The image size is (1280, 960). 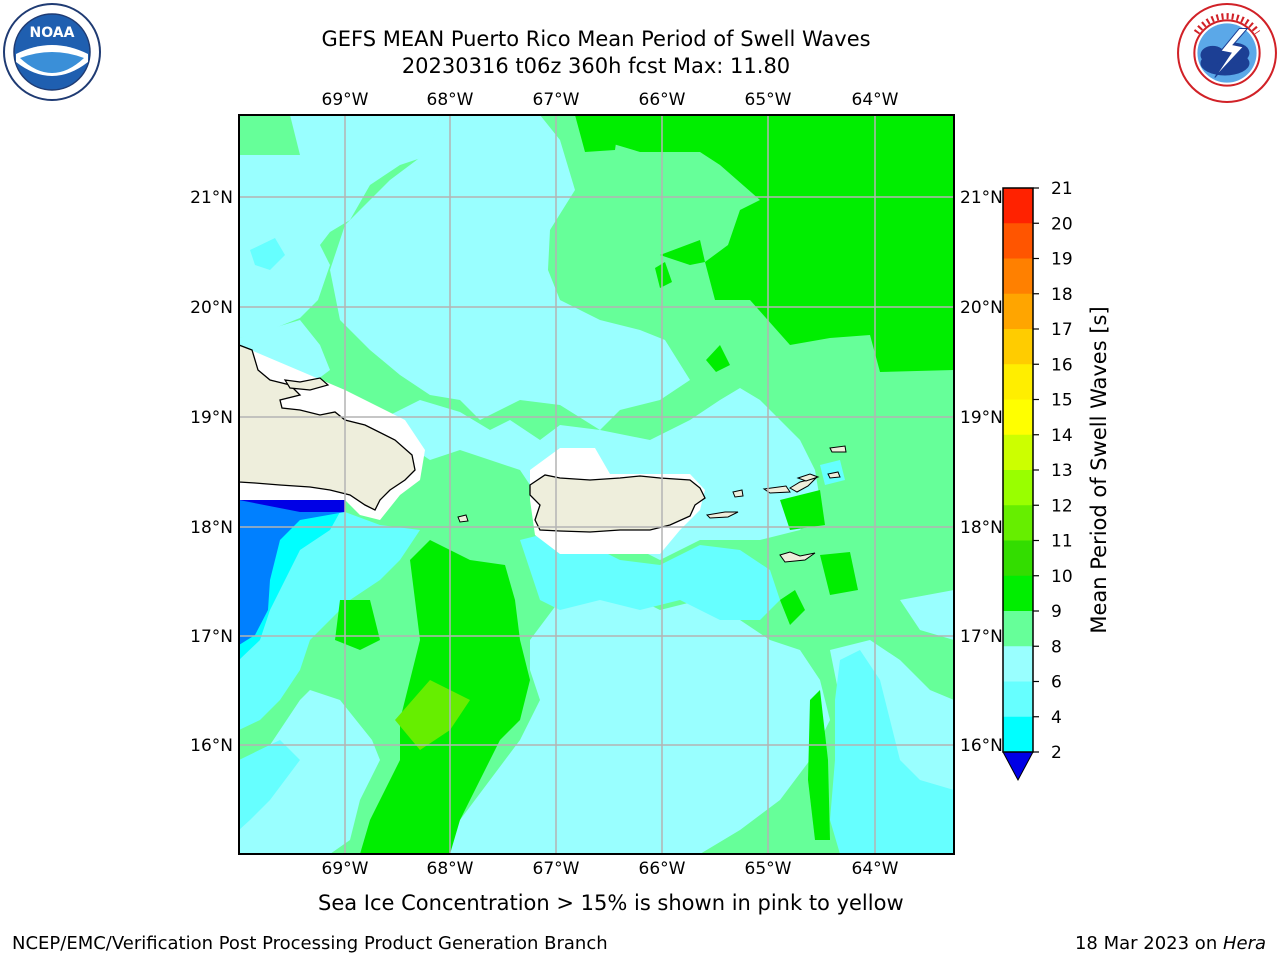 I want to click on lon-label-top: 69°W, so click(x=345, y=100).